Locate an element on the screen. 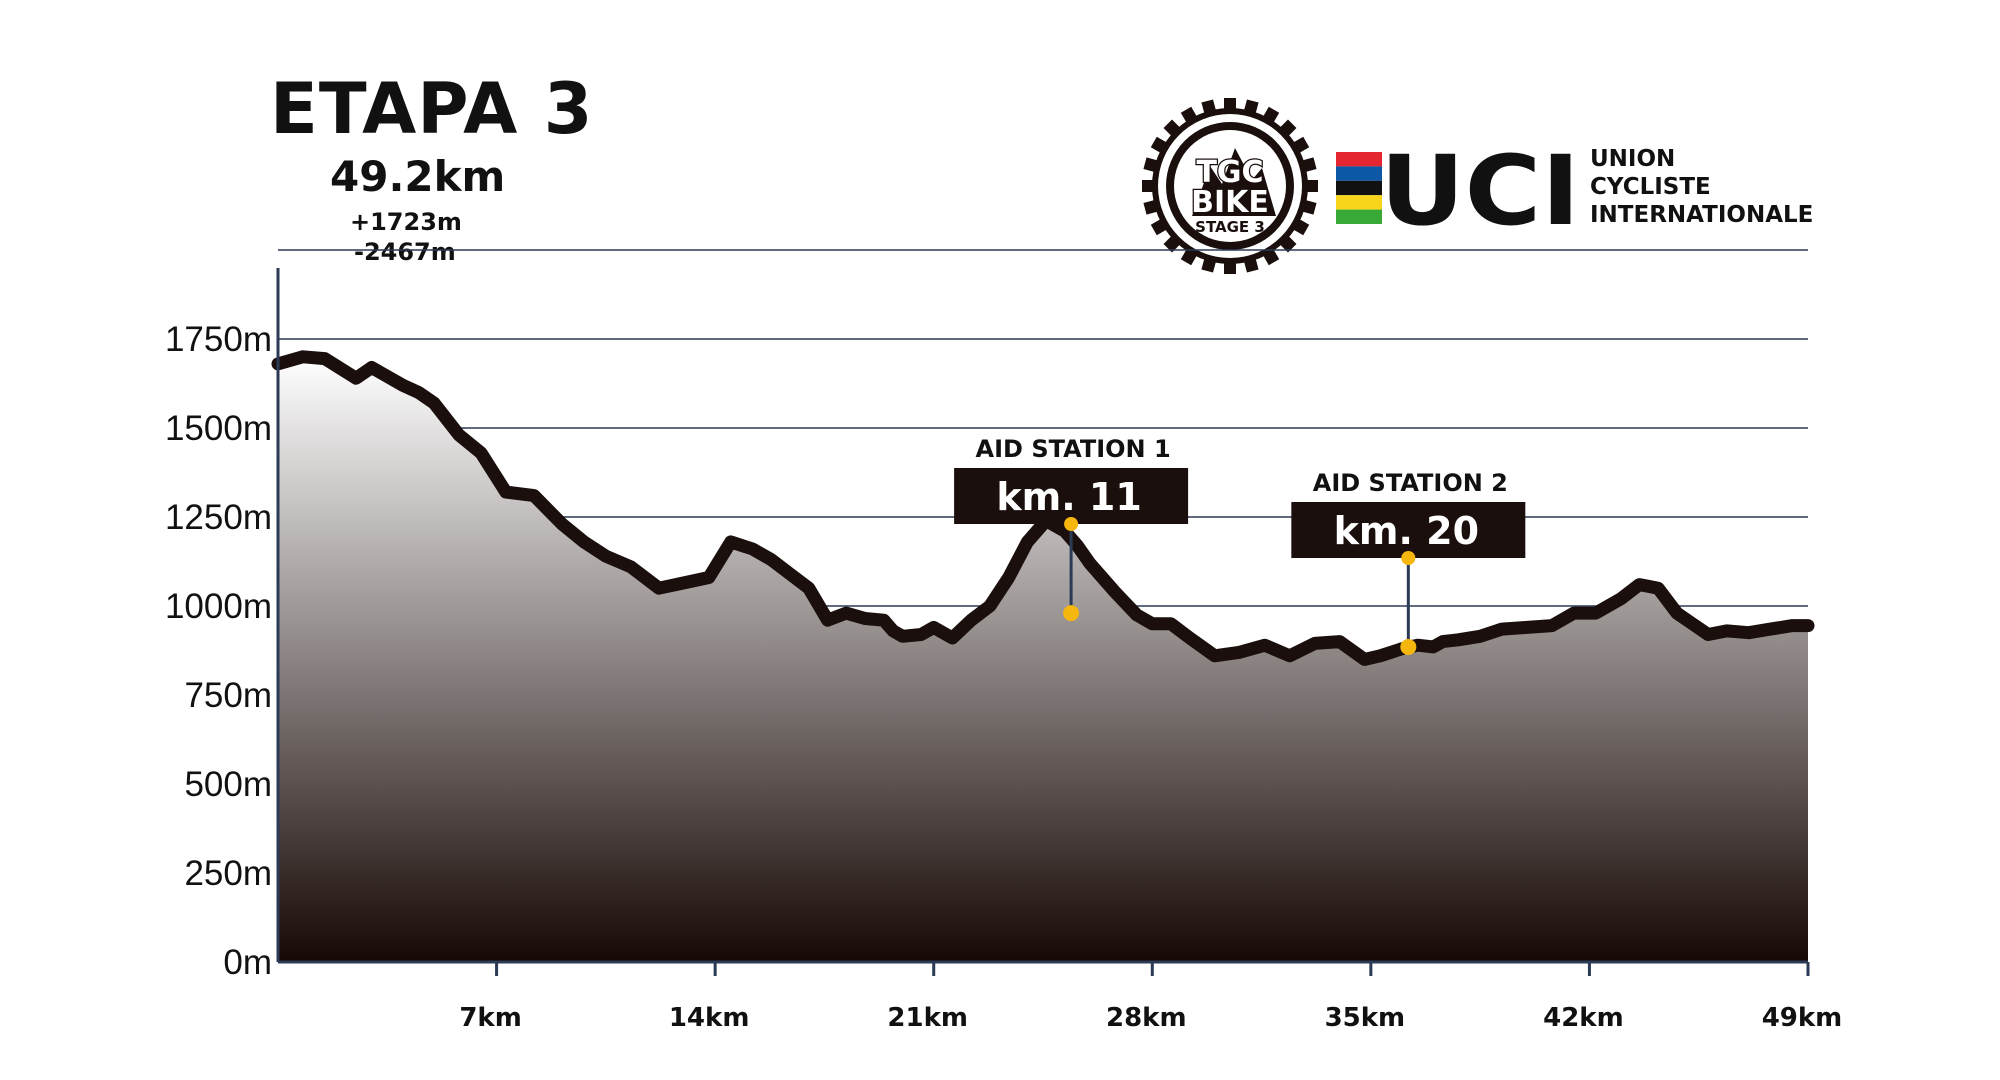 This screenshot has width=2000, height=1080. y-tick-label: 1000m is located at coordinates (218, 606).